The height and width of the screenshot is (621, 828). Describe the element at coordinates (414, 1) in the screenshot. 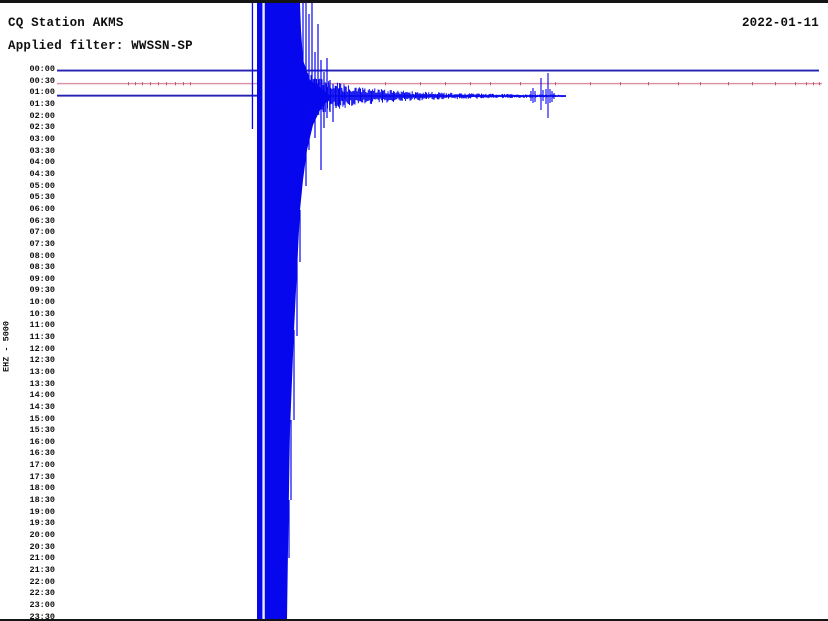

I see `top-border` at that location.